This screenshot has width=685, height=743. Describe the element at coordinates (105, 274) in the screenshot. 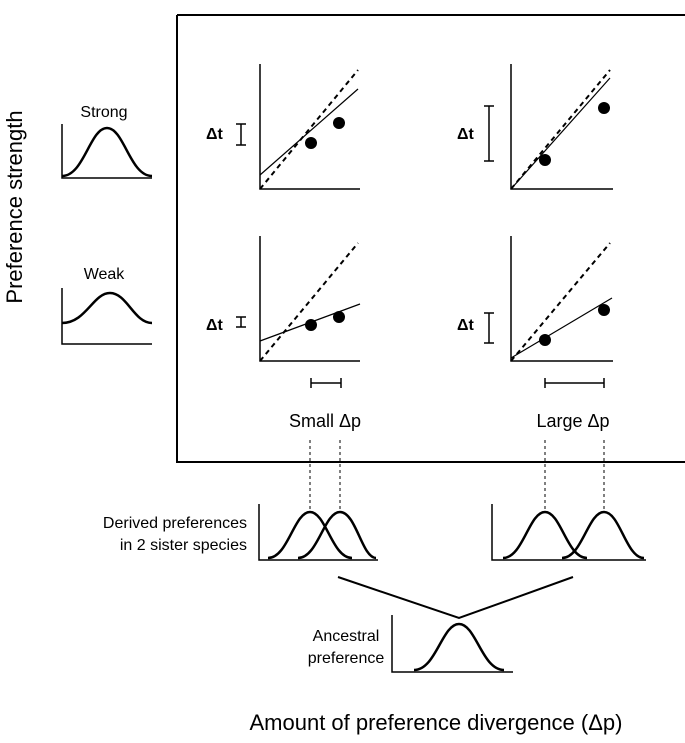

I see `weak-label: Weak` at that location.